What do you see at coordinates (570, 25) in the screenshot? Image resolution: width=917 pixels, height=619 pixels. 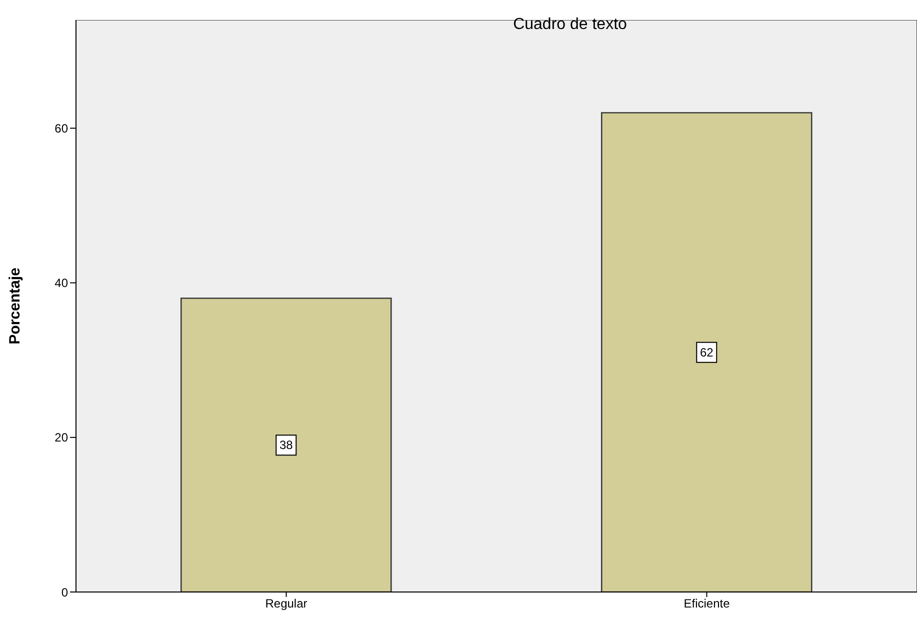 I see `annotation: Cuadro de texto` at bounding box center [570, 25].